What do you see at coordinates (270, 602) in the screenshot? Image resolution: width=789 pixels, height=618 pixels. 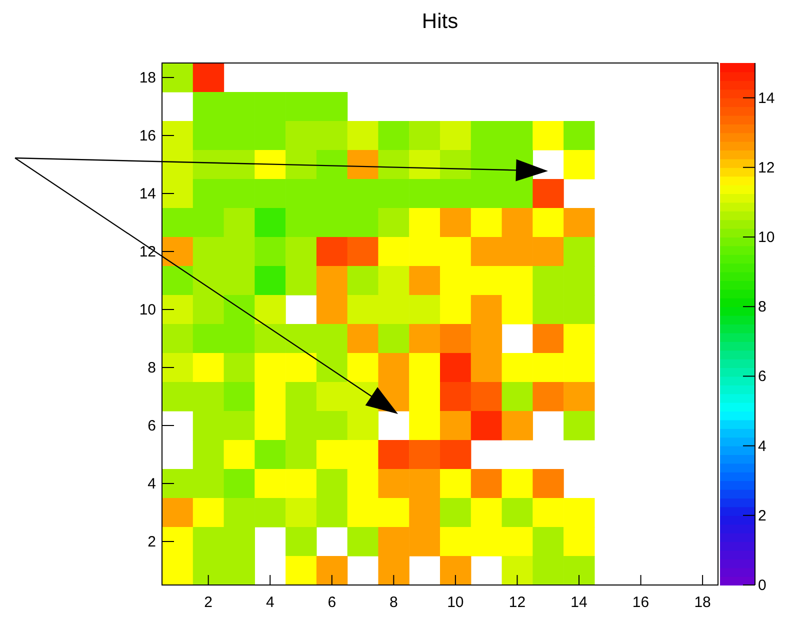 I see `x-tick-label: 4` at bounding box center [270, 602].